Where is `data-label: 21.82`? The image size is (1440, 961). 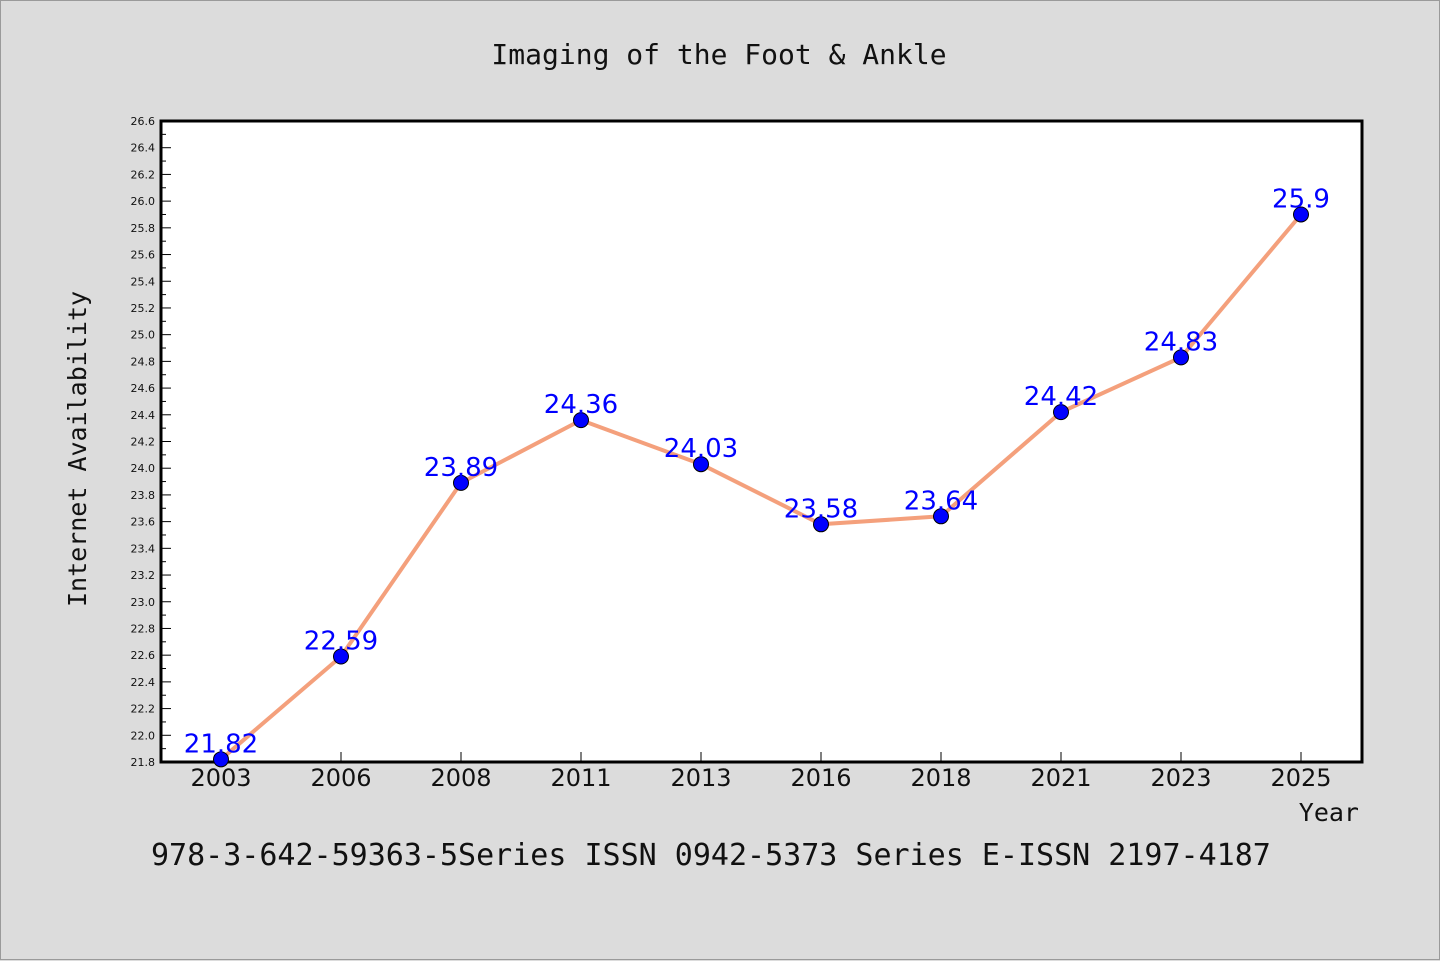
data-label: 21.82 is located at coordinates (221, 744).